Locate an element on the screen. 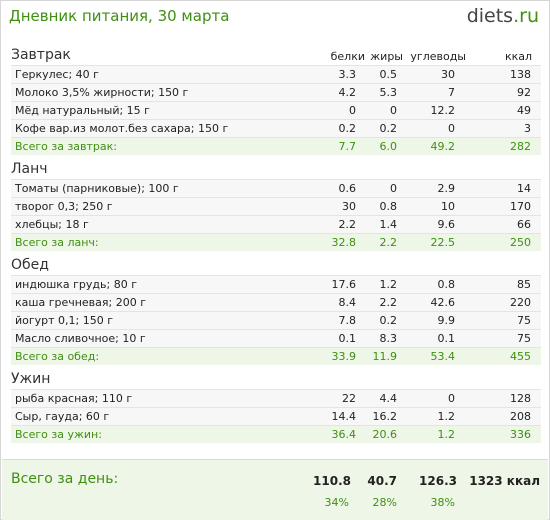  food-name: Мёд натуральный; 15 г is located at coordinates (82, 110).